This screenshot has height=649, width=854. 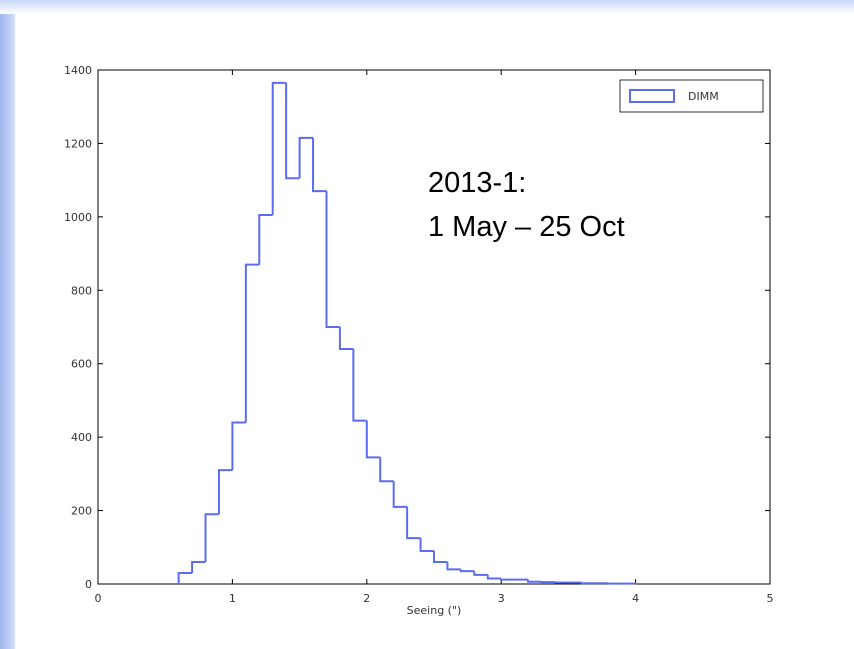 What do you see at coordinates (635, 598) in the screenshot?
I see `x-tick-label: 4` at bounding box center [635, 598].